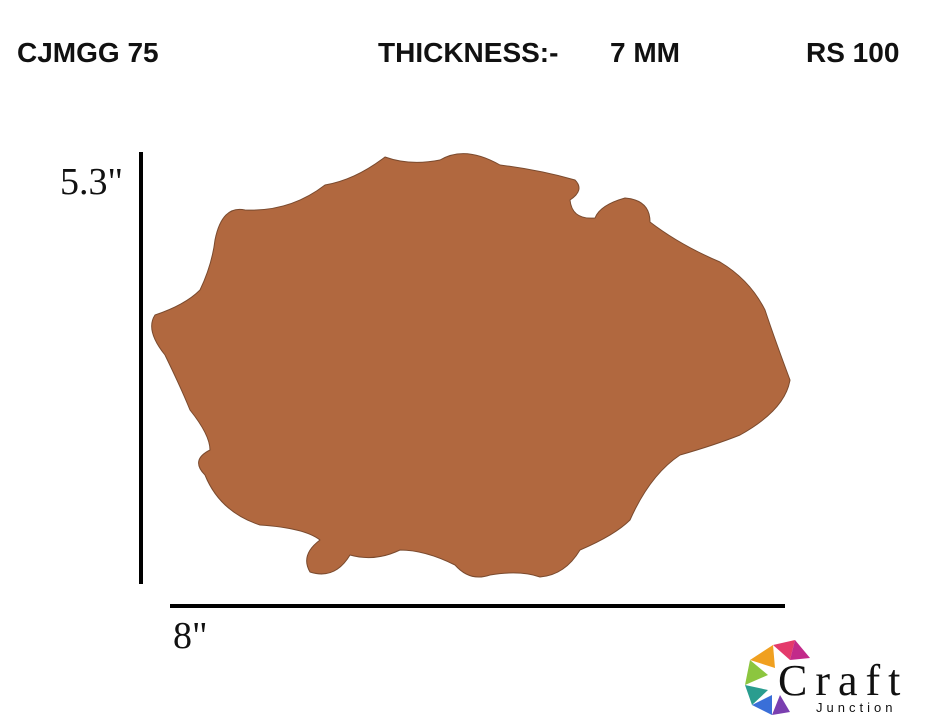 This screenshot has width=940, height=728. Describe the element at coordinates (190, 636) in the screenshot. I see `width-label: 8"` at that location.